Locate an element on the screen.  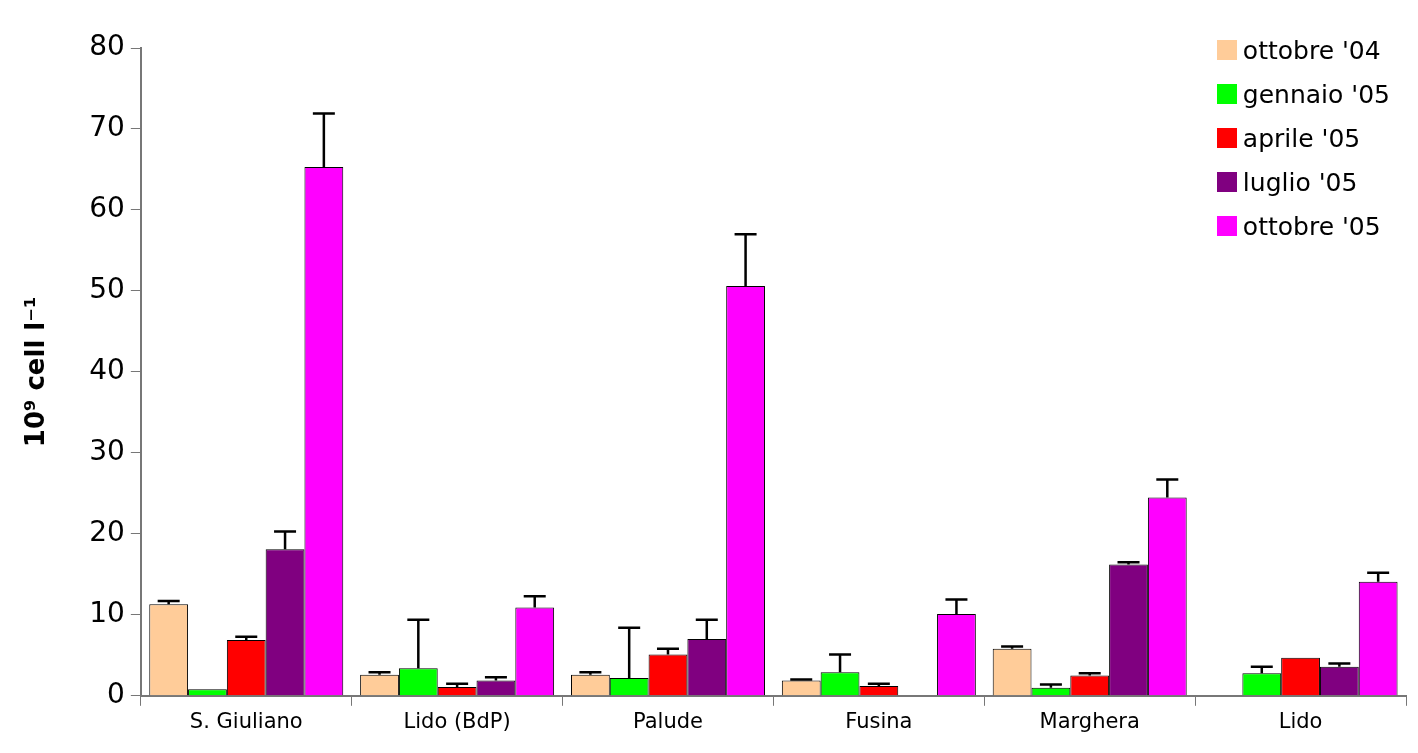
x-tick-label: S. Giuliano is located at coordinates (246, 720).